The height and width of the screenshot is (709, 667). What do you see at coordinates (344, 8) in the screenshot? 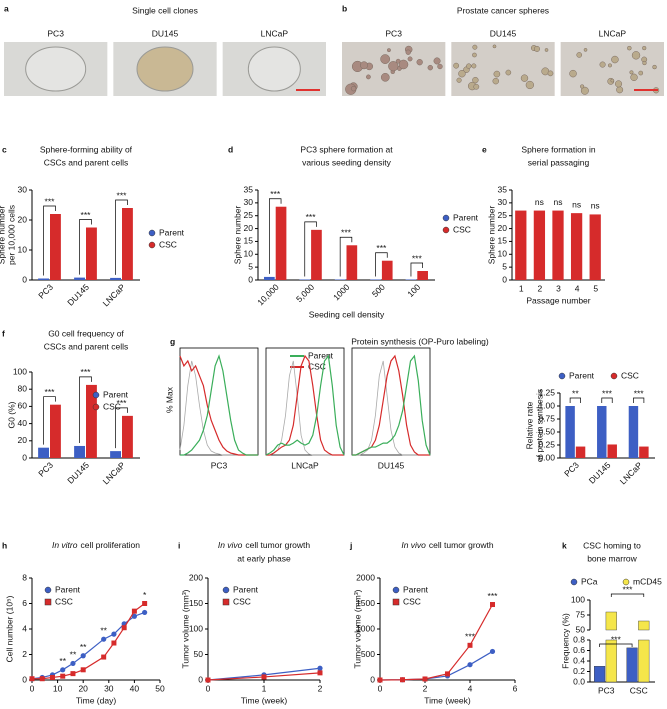
I see `panel-label: b` at bounding box center [344, 8].